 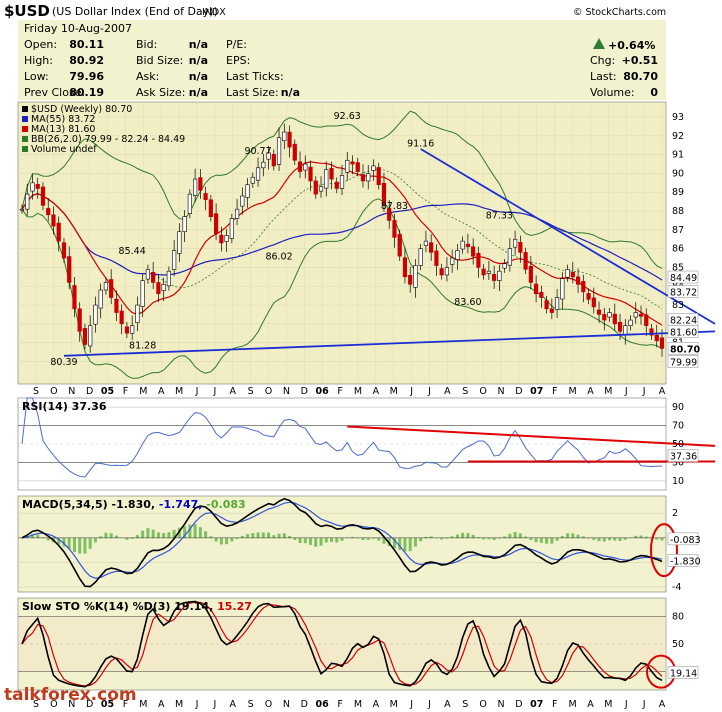 I want to click on macd-line, so click(x=342, y=542).